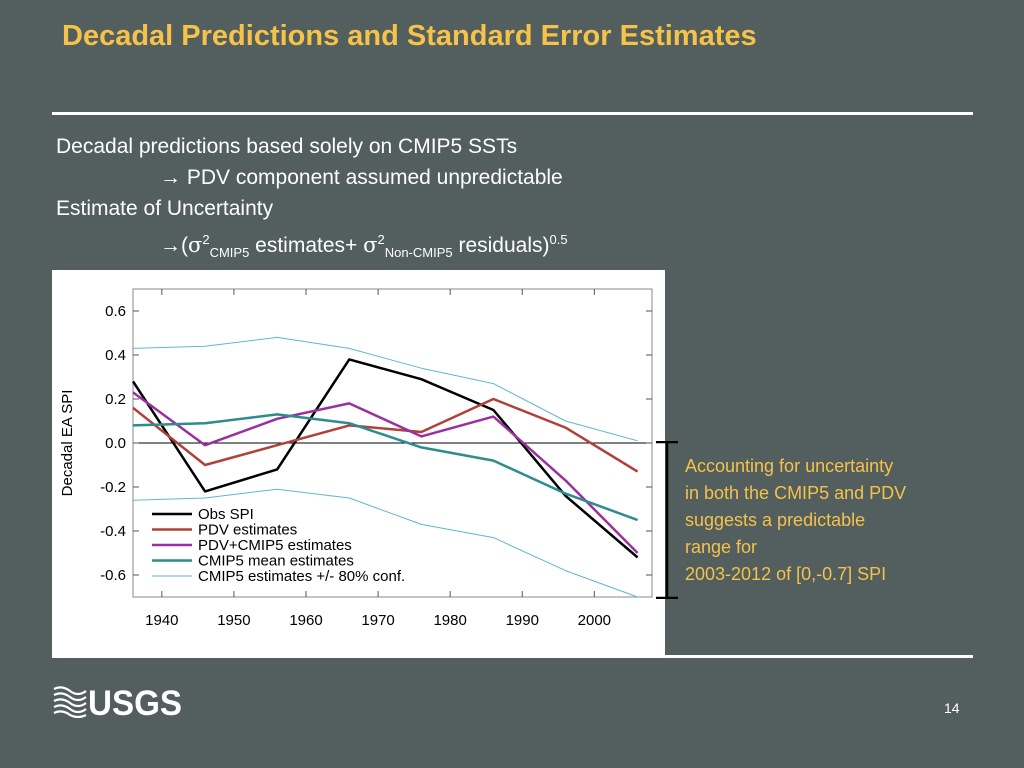 Image resolution: width=1024 pixels, height=768 pixels. I want to click on legend-label: Obs SPI, so click(226, 514).